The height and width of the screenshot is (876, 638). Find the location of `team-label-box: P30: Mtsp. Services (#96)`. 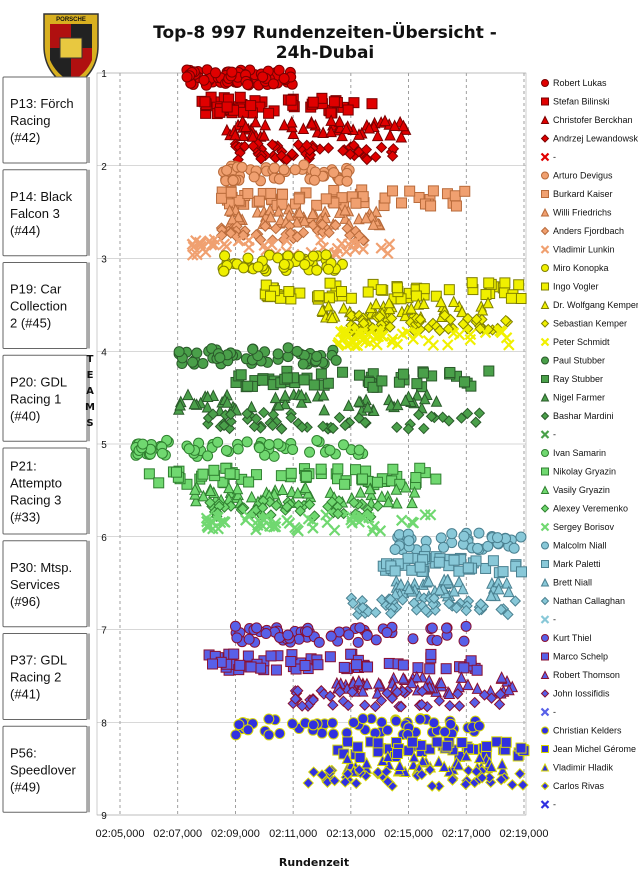

team-label-box: P30: Mtsp. Services (#96) is located at coordinates (46, 584).